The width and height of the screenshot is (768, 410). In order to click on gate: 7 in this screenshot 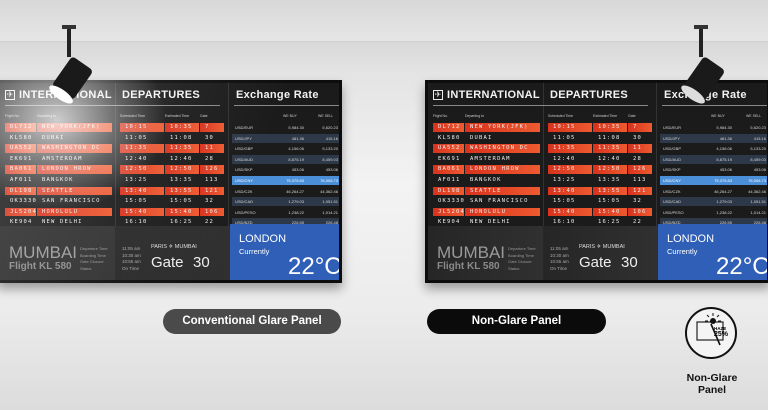, I will do `click(212, 127)`.